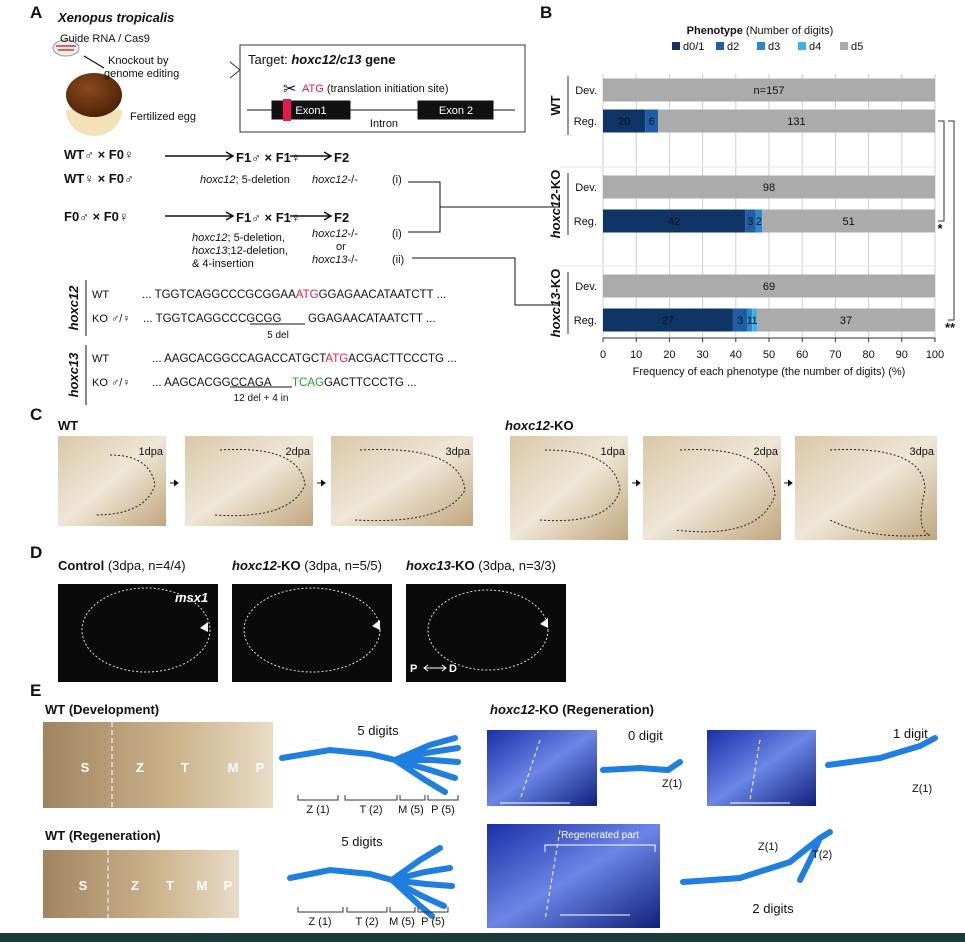 The image size is (965, 942). I want to click on egg-label: Fertilized egg, so click(163, 117).